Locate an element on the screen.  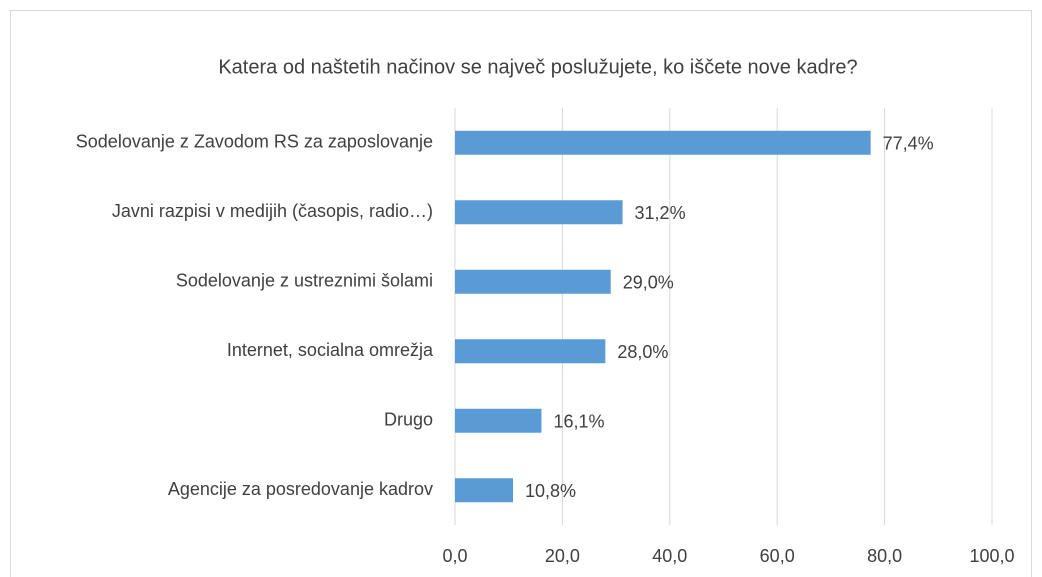
y-tick-label: Drugo is located at coordinates (408, 420).